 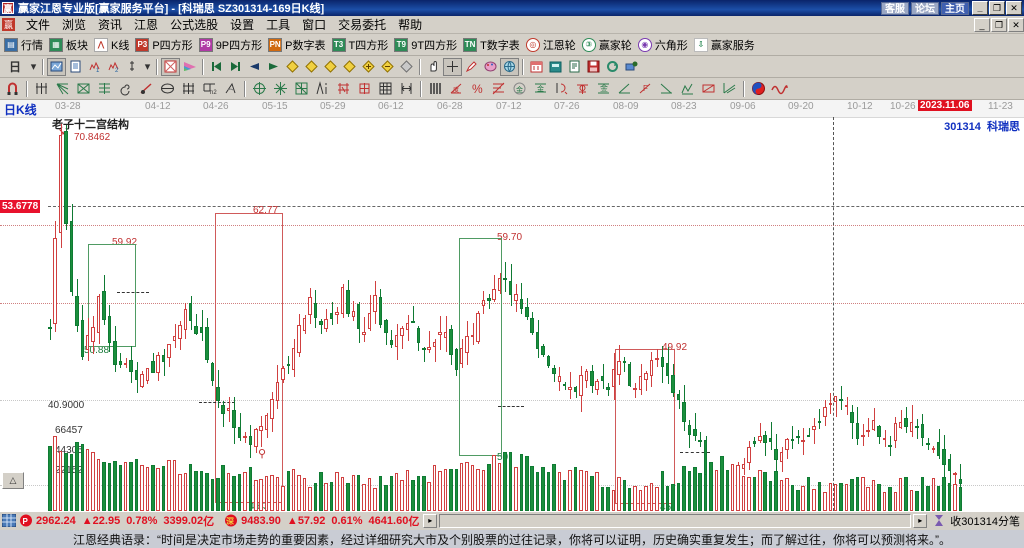 What do you see at coordinates (104, 88) in the screenshot?
I see `percent-grid-icon` at bounding box center [104, 88].